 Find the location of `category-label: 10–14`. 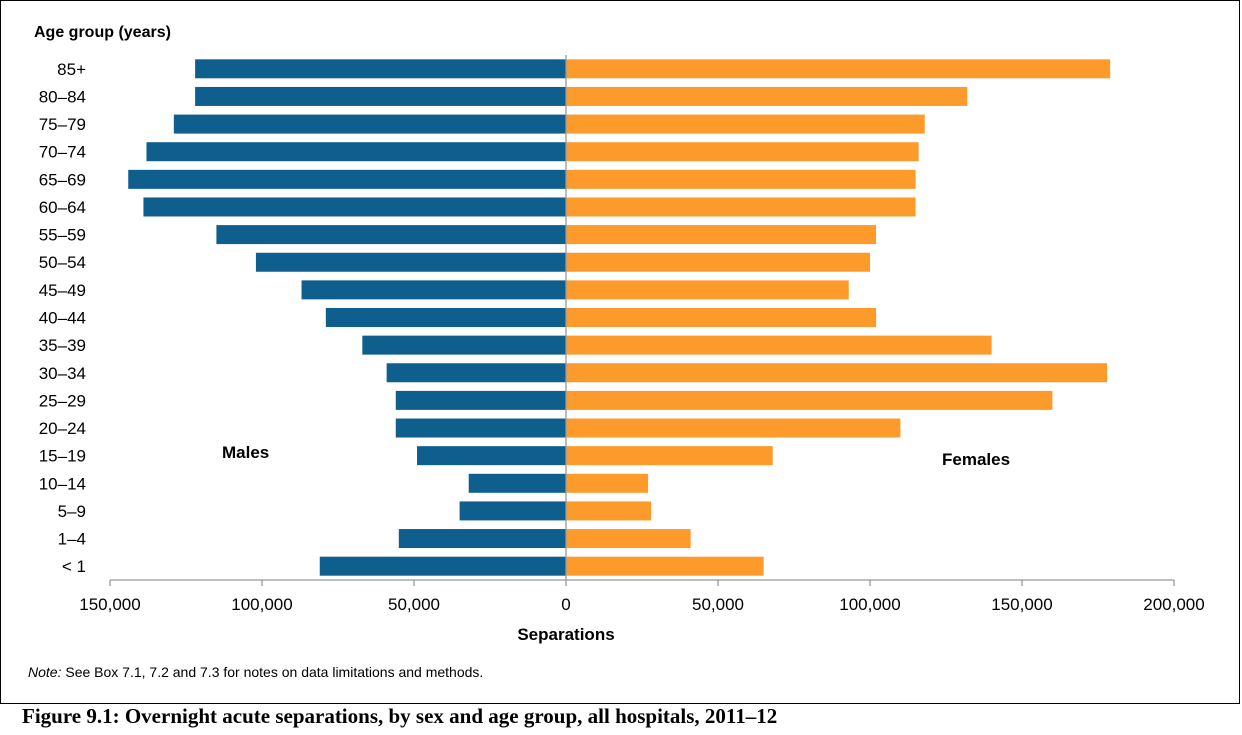

category-label: 10–14 is located at coordinates (62, 483).